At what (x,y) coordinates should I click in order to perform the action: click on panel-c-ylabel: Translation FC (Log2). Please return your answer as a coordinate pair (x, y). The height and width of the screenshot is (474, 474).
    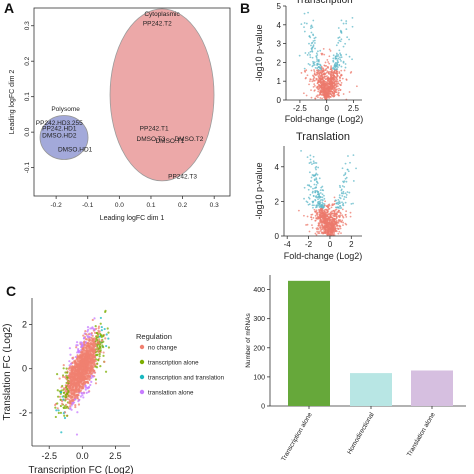
    Looking at the image, I should click on (7, 372).